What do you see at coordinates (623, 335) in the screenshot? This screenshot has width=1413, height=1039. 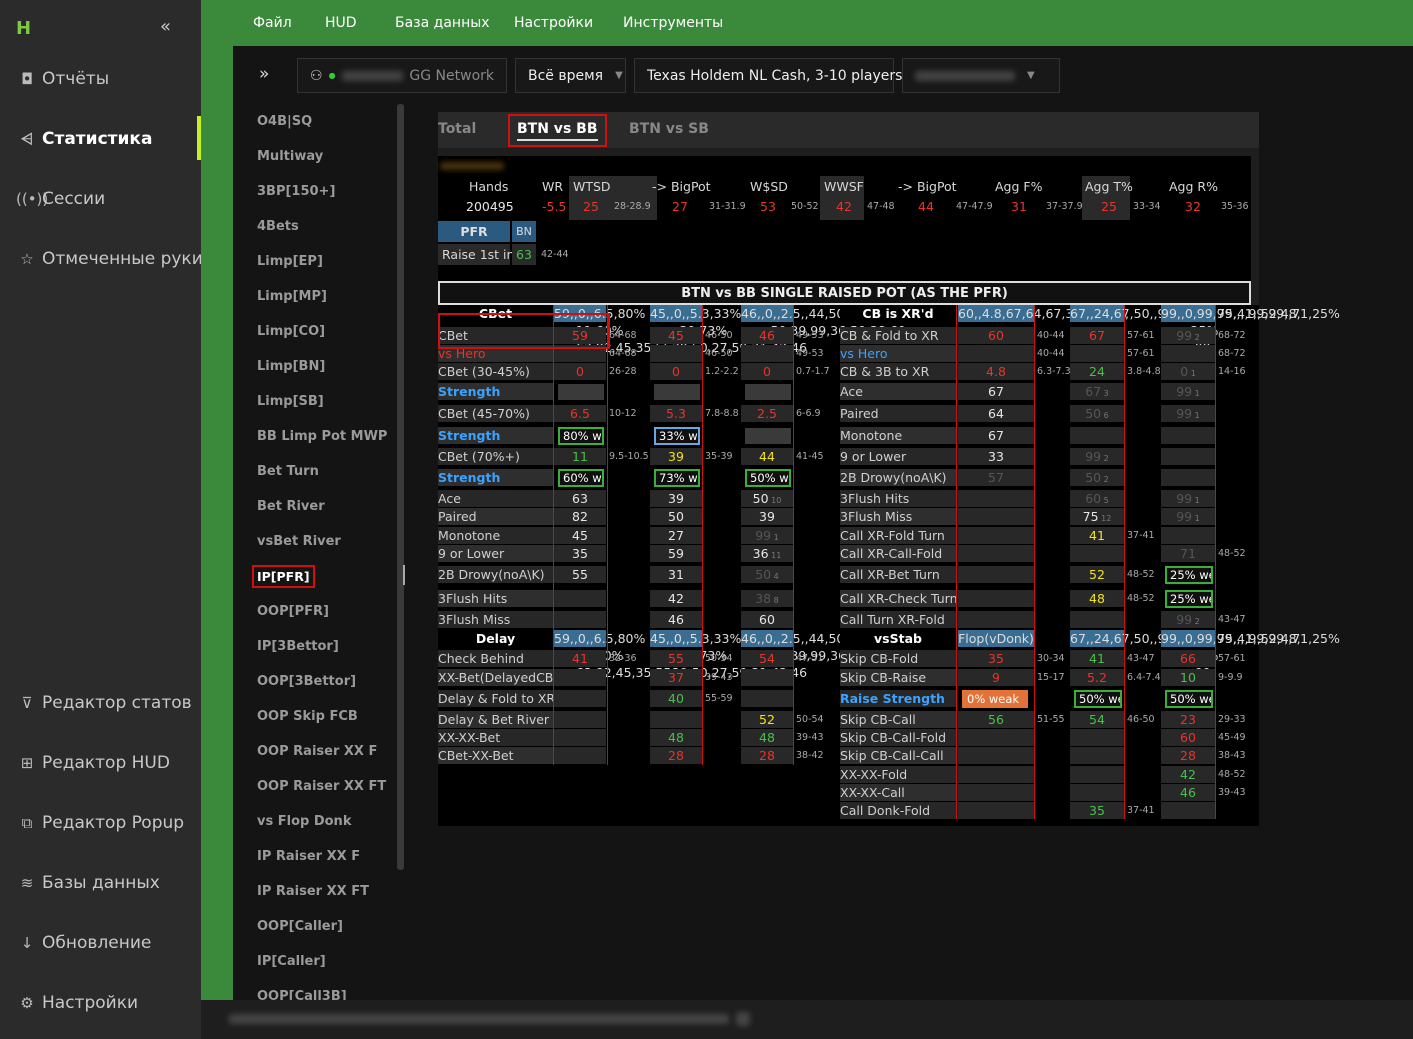 I see `stat-range: 64-68` at bounding box center [623, 335].